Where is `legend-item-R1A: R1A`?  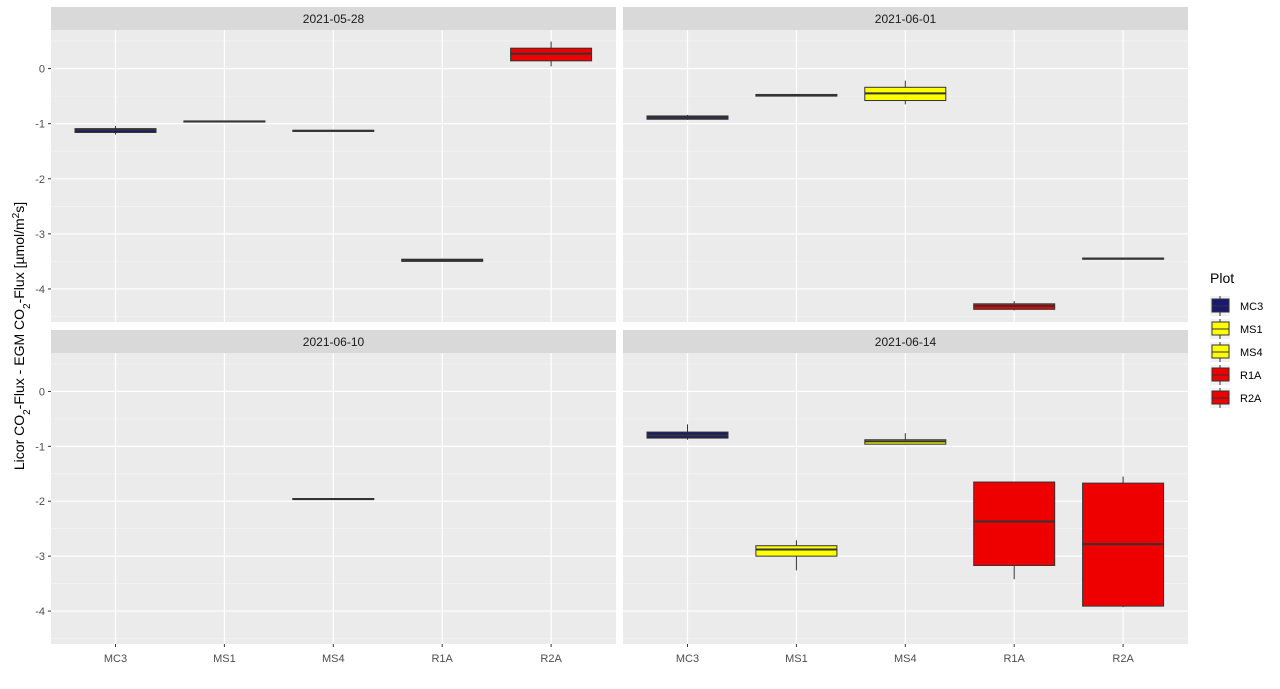
legend-item-R1A: R1A is located at coordinates (1236, 375).